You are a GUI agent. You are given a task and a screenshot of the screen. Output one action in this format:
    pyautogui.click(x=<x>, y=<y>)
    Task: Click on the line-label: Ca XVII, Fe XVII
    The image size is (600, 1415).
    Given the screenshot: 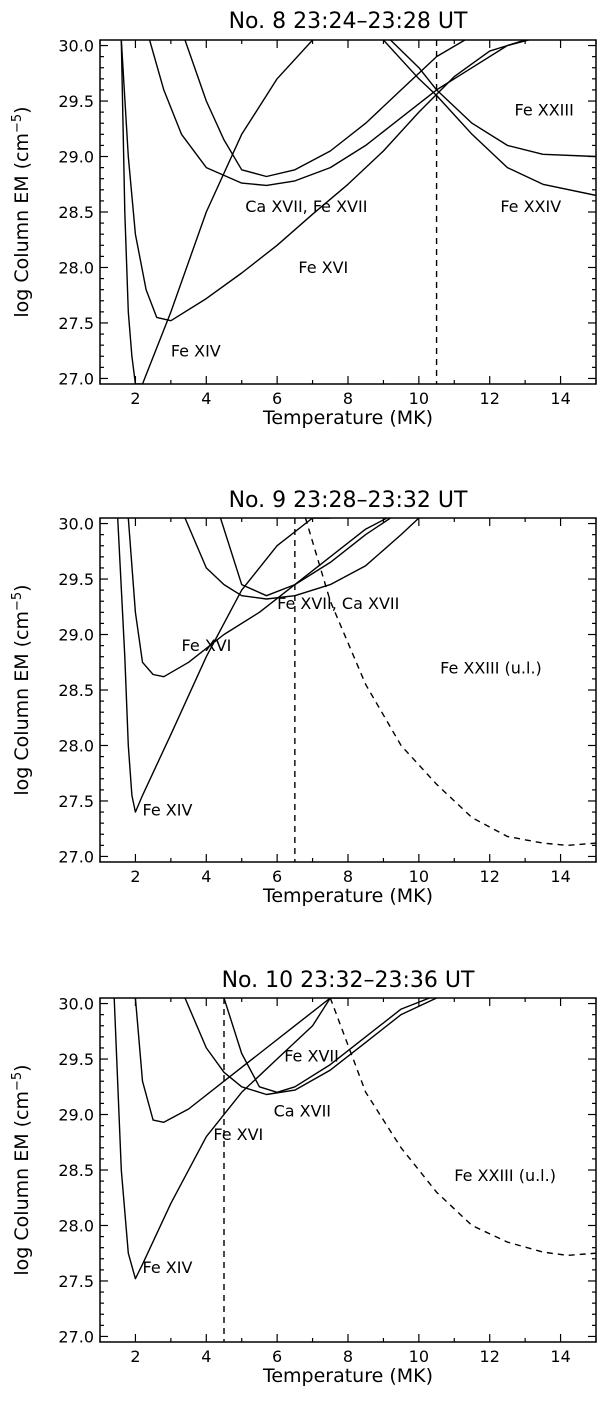 What is the action you would take?
    pyautogui.click(x=306, y=206)
    